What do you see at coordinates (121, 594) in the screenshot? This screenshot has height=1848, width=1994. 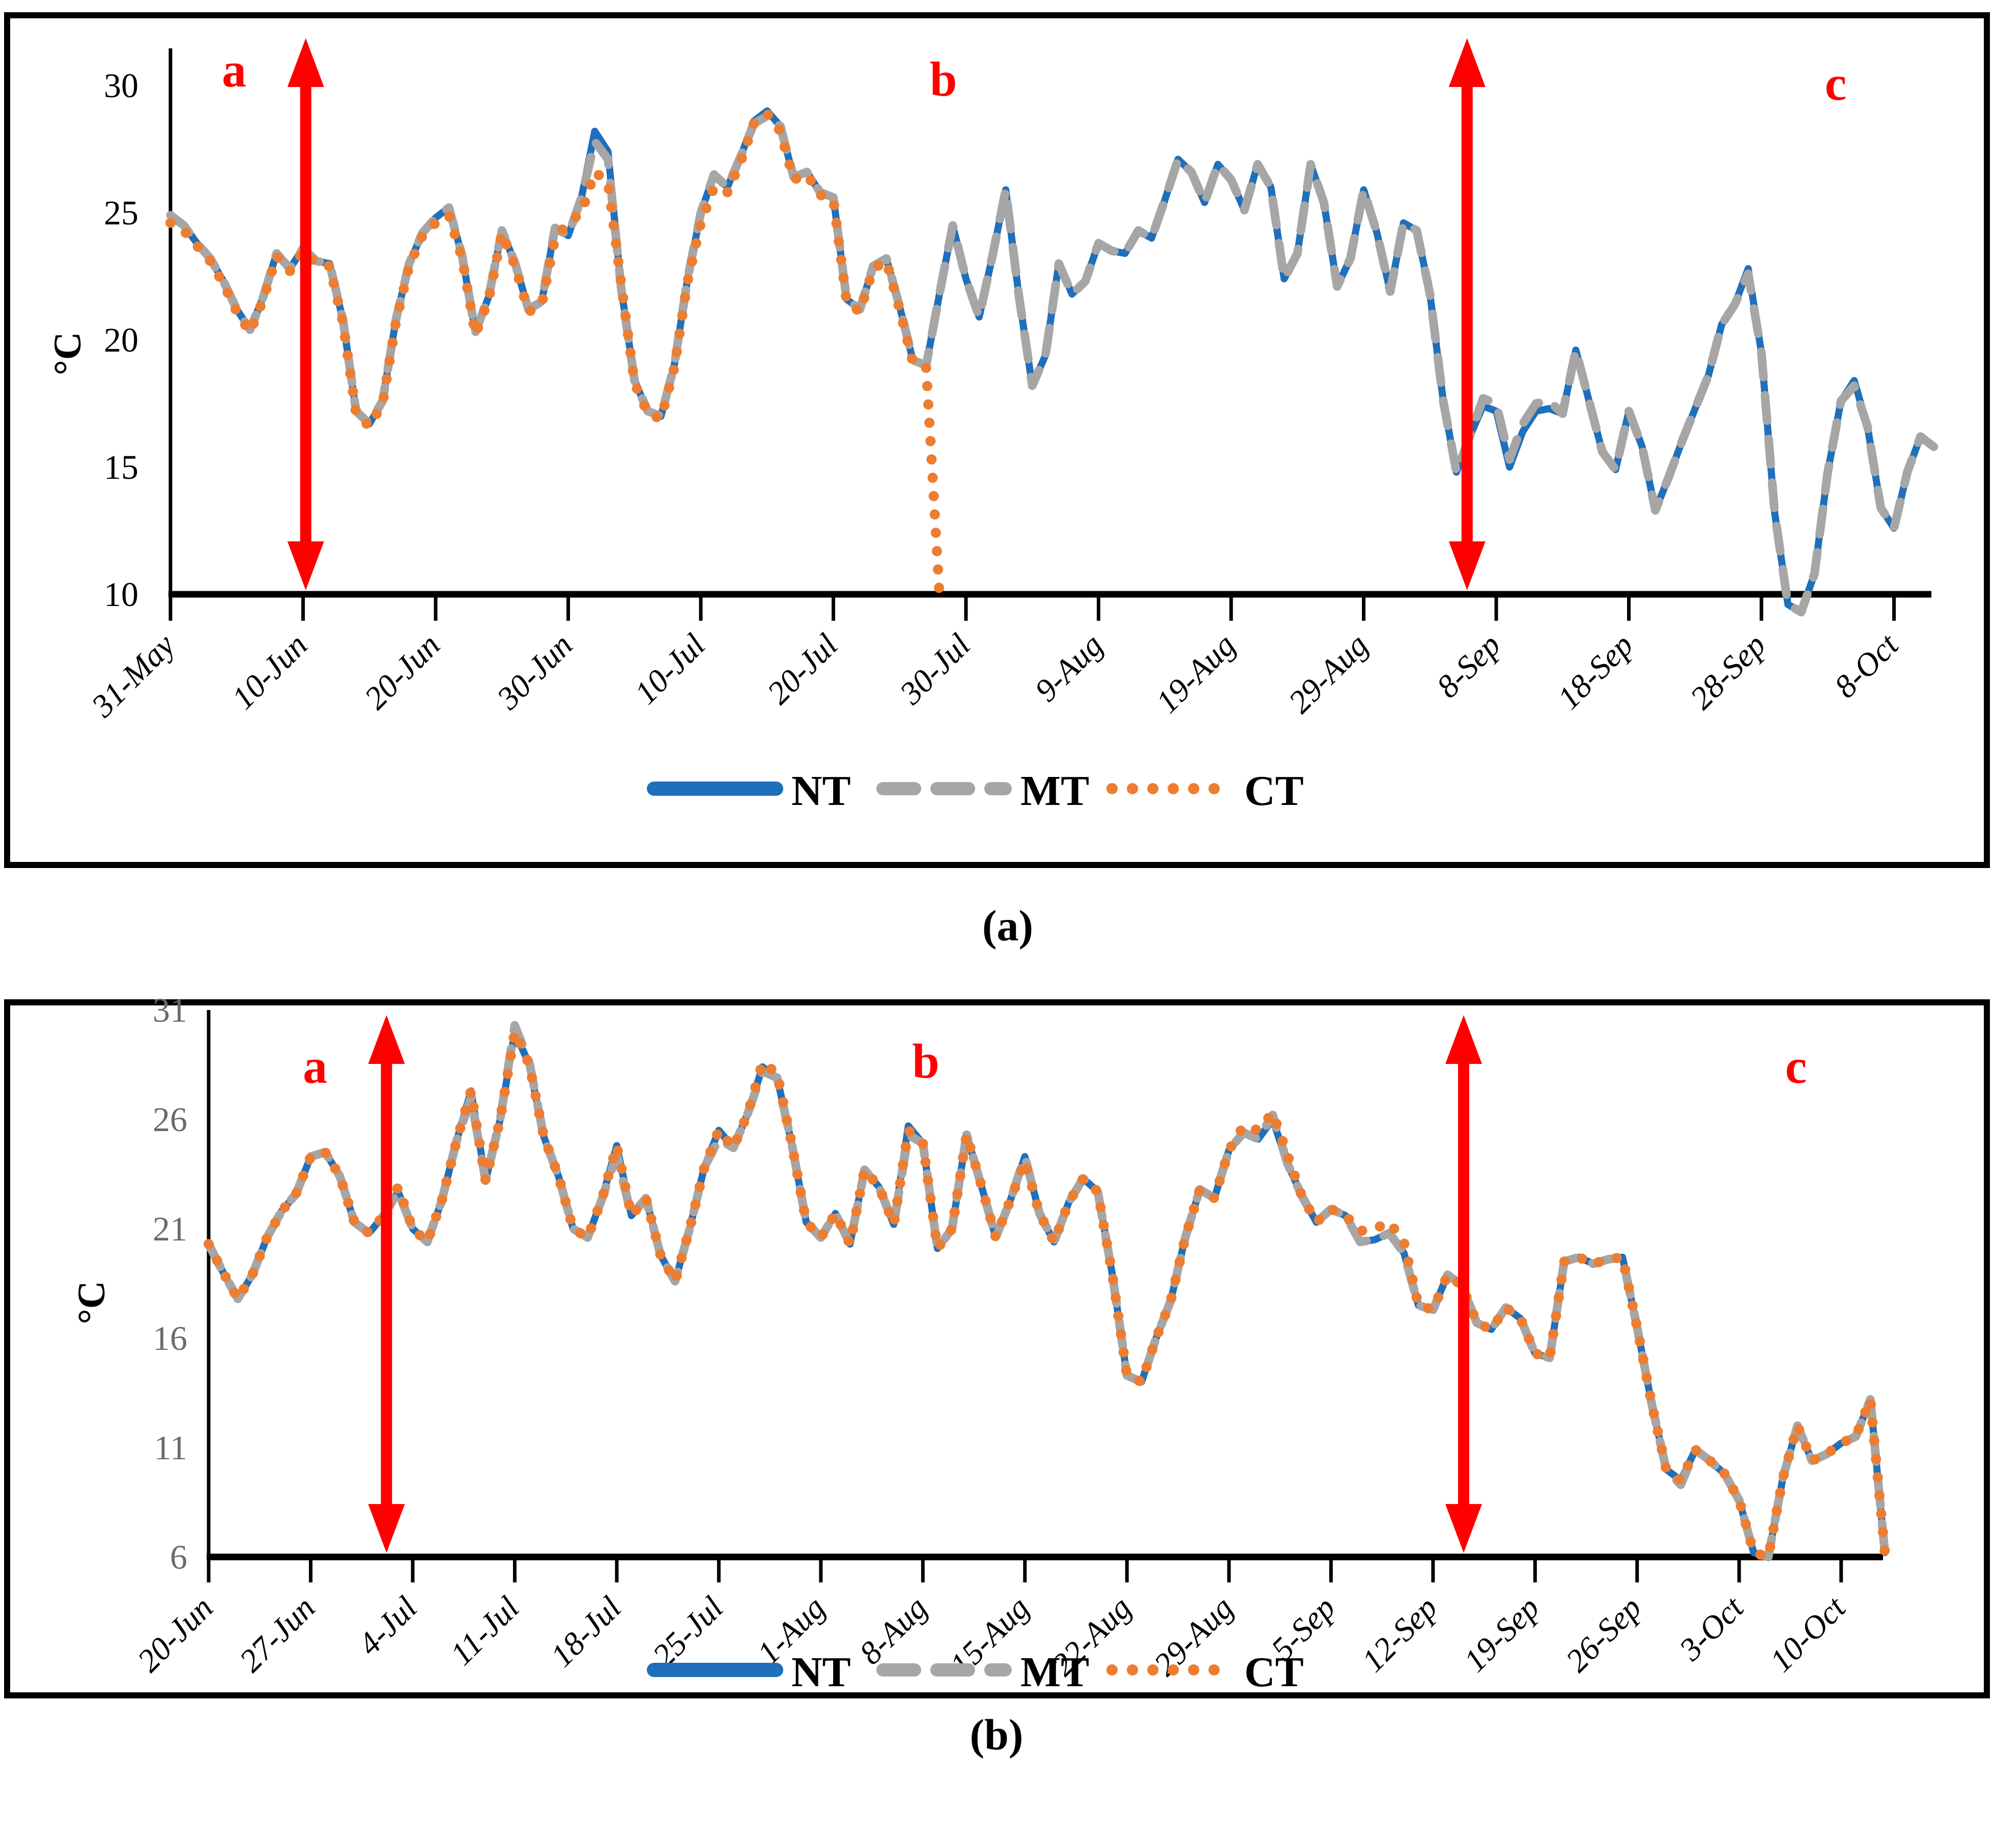 I see `y-tick-label: 10` at bounding box center [121, 594].